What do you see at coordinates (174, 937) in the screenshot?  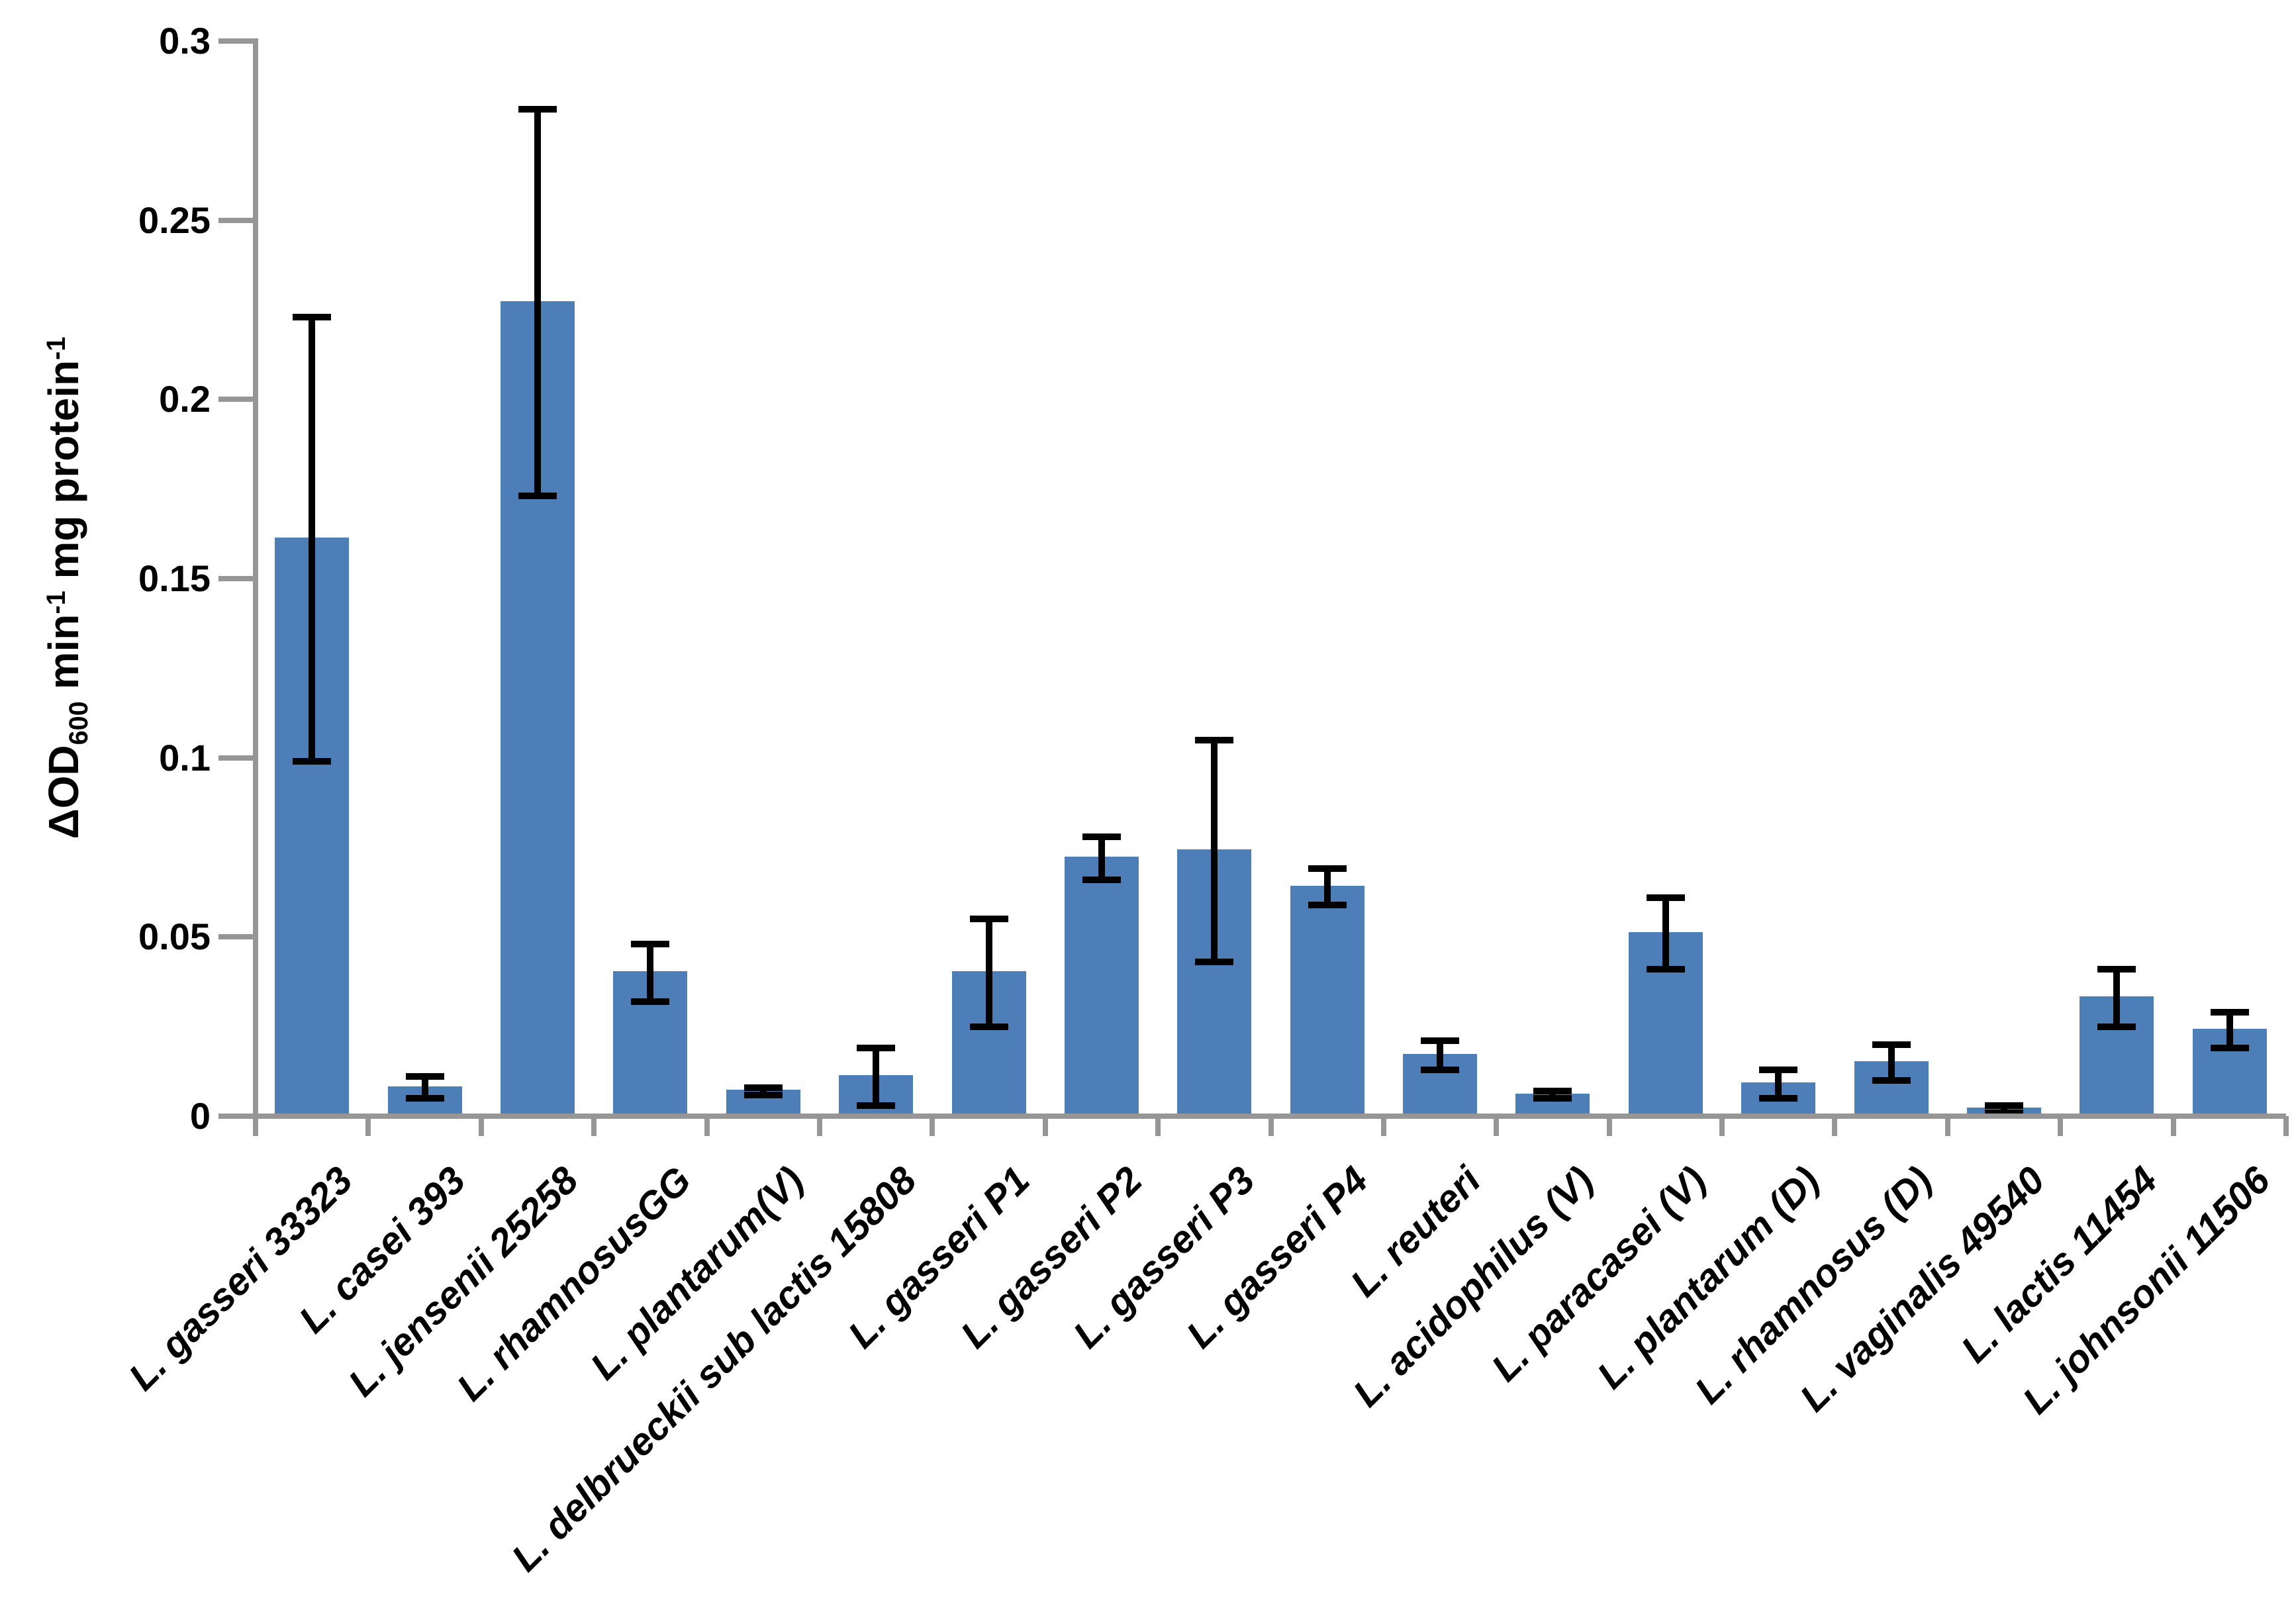 I see `y-tick-label: 0.05` at bounding box center [174, 937].